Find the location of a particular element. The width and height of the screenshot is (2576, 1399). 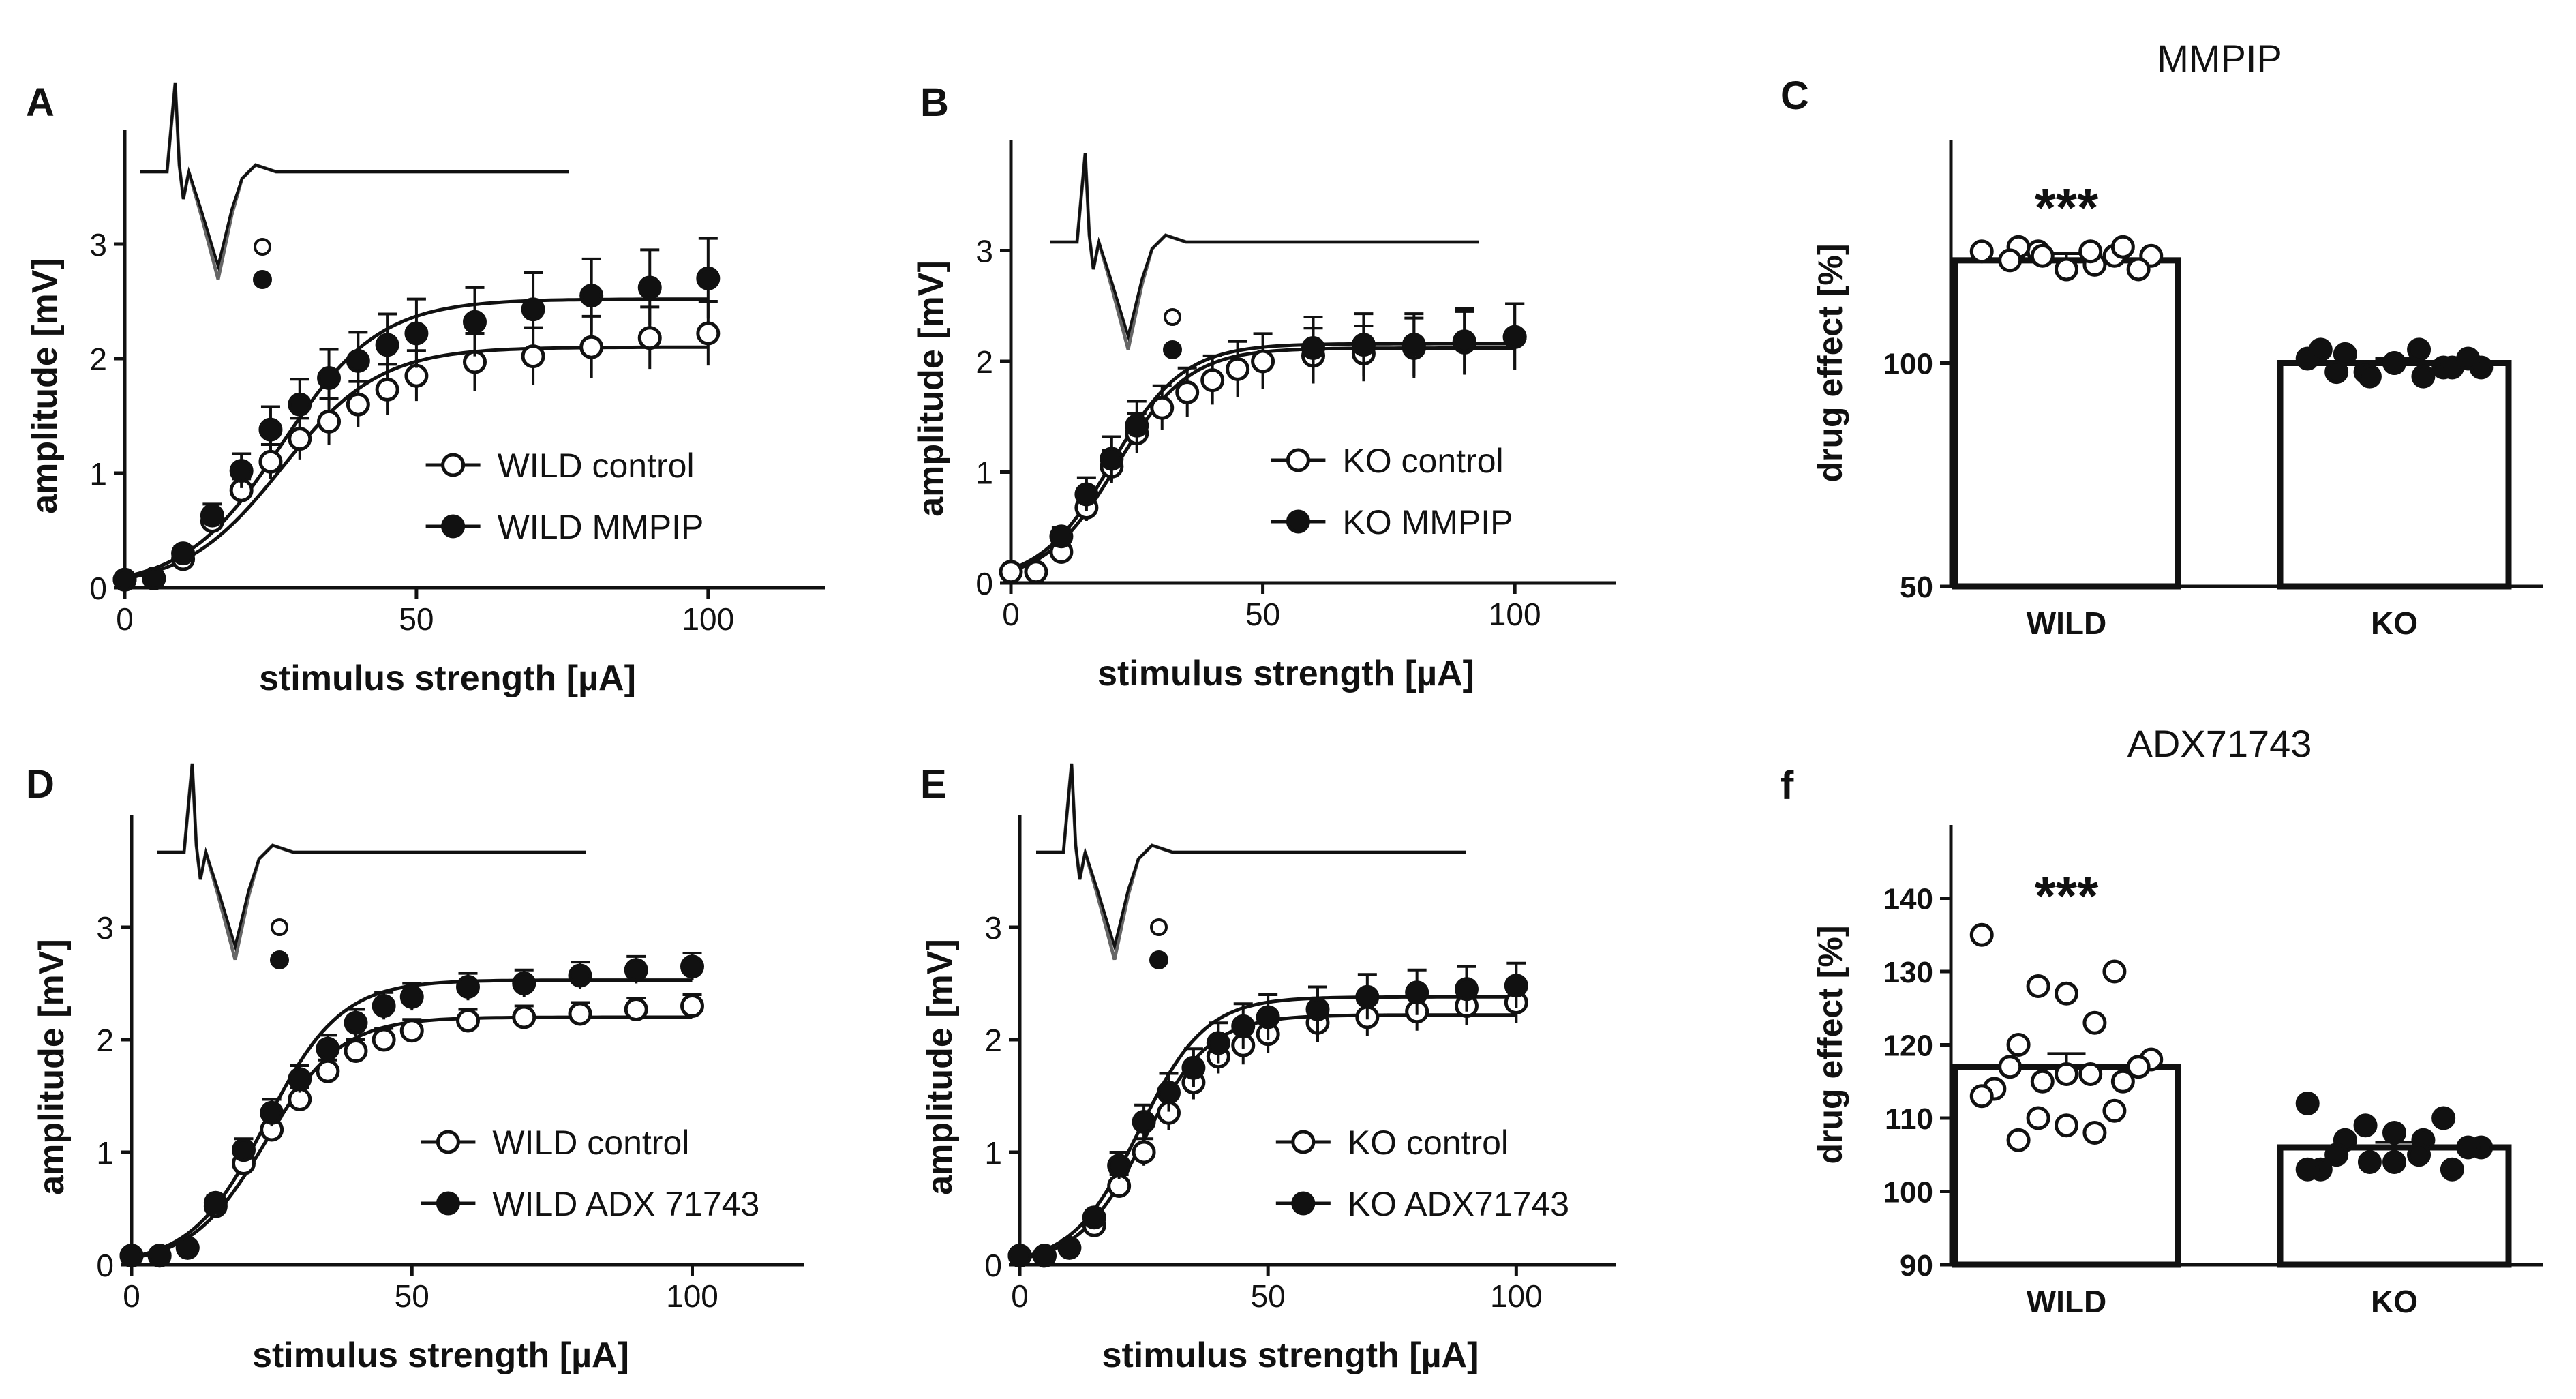

panel-C: C MMPIP 50 100 drug effect [%] WILD *** KO is located at coordinates (2162, 339).